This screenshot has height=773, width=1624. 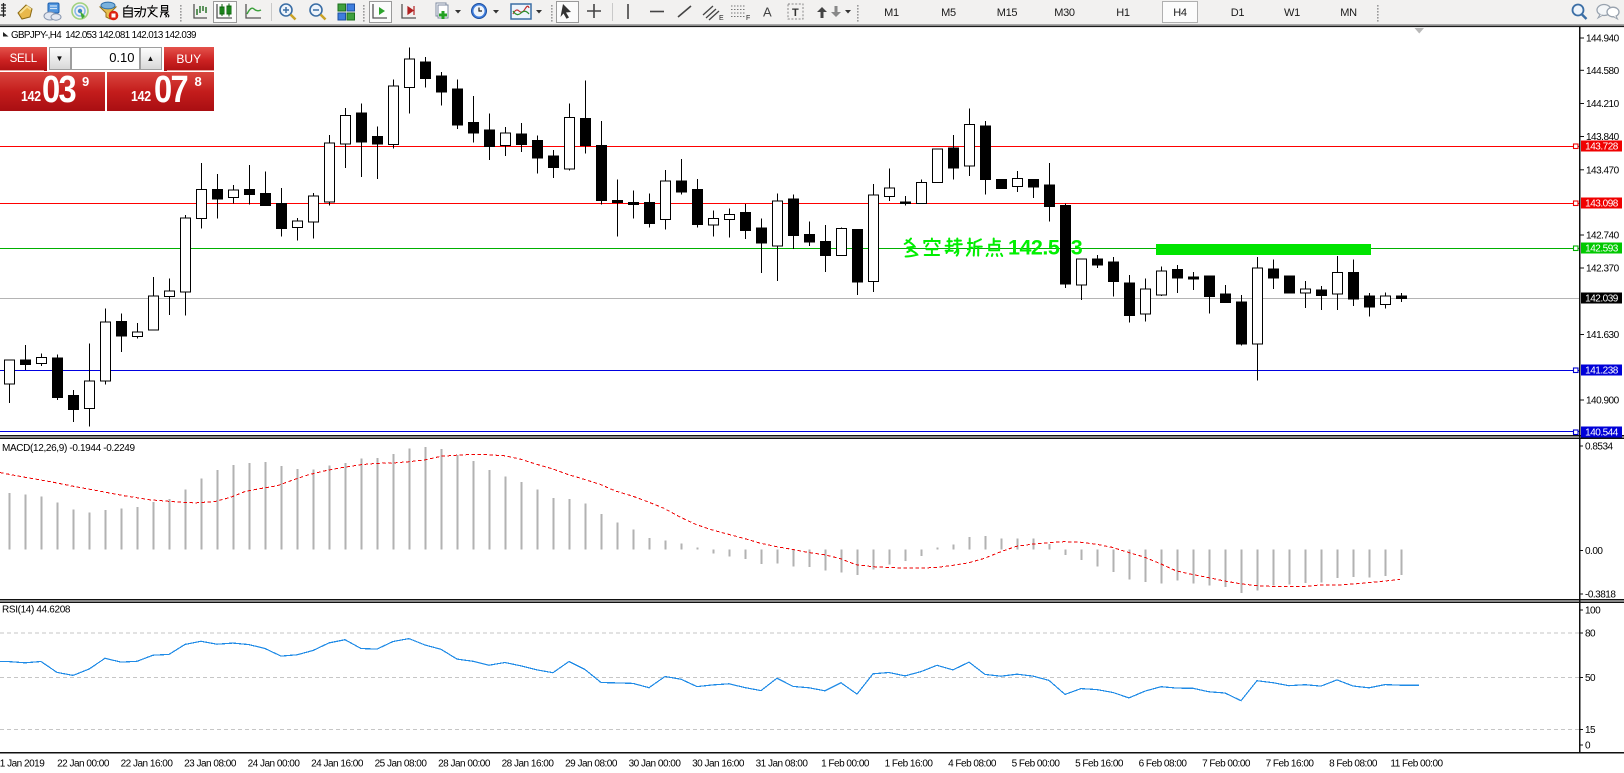 I want to click on svg-text: 22 Jan 00:00, so click(x=83, y=764).